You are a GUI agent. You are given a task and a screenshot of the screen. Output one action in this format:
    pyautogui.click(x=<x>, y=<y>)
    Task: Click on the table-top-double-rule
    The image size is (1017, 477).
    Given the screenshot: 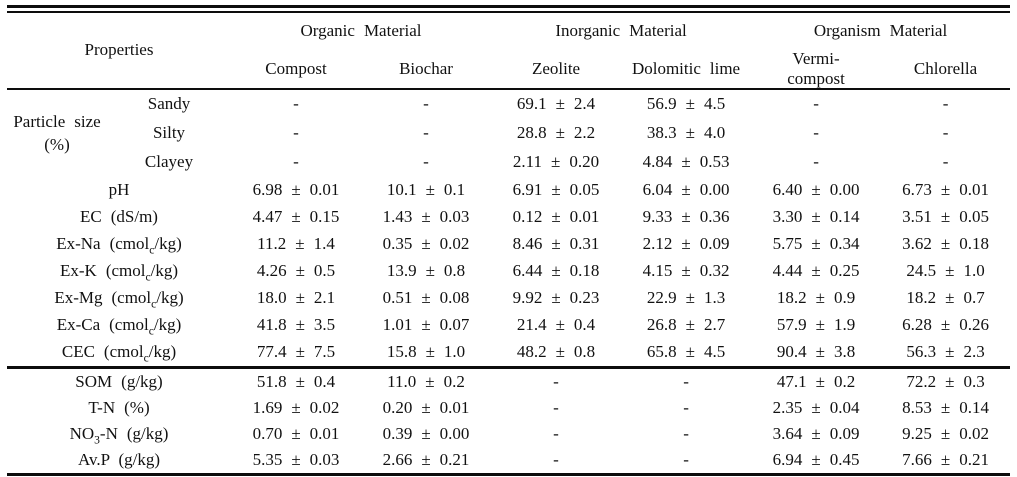 What is the action you would take?
    pyautogui.click(x=508, y=9)
    